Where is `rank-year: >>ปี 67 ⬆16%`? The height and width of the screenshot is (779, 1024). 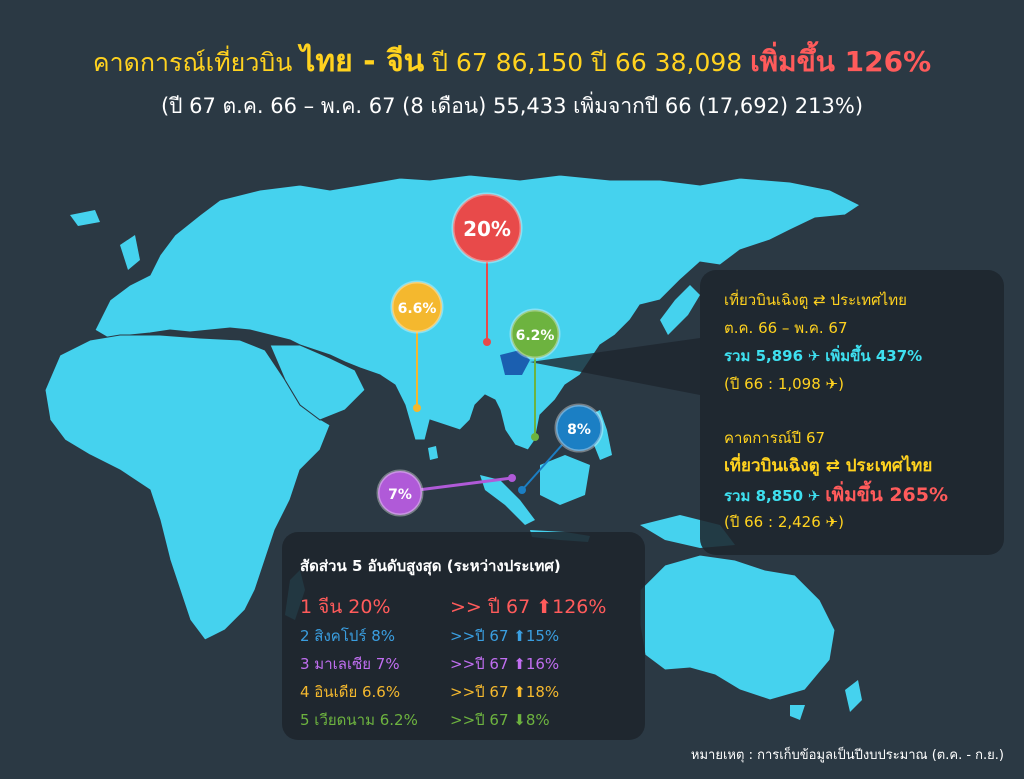 rank-year: >>ปี 67 ⬆16% is located at coordinates (505, 664).